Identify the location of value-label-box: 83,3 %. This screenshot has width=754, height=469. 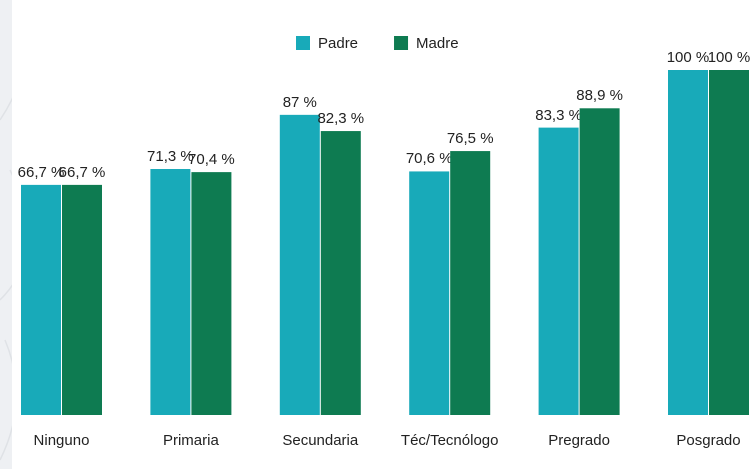
(558, 115).